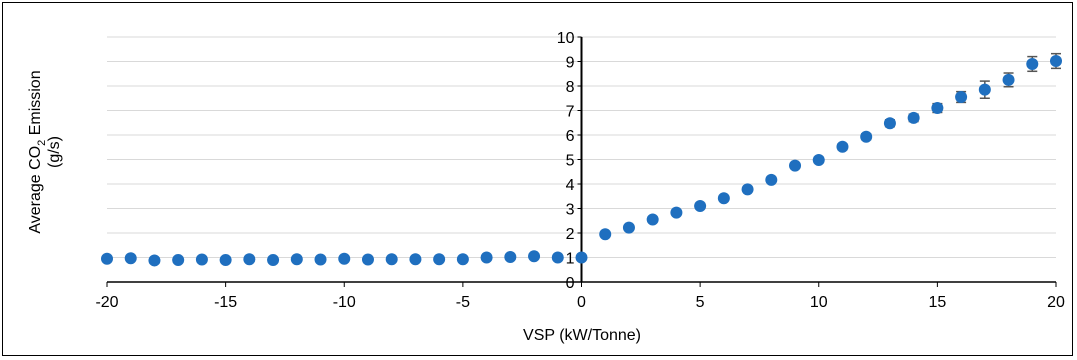 Image resolution: width=1077 pixels, height=360 pixels. I want to click on x-tick-labels: -20 -15 -10 -5 0 5 10 15 20, so click(580, 302).